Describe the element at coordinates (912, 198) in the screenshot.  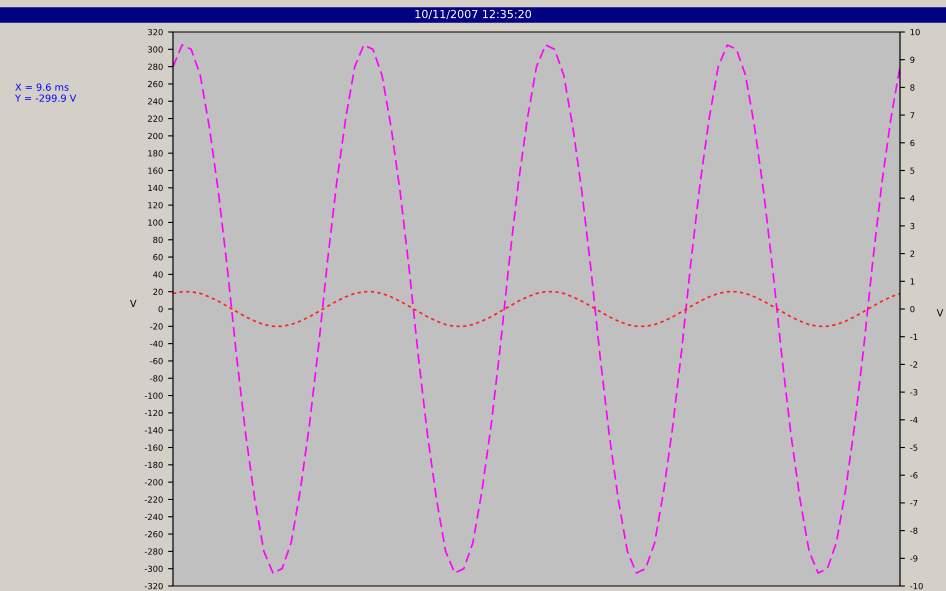
I see `y2-tick-label: 4` at that location.